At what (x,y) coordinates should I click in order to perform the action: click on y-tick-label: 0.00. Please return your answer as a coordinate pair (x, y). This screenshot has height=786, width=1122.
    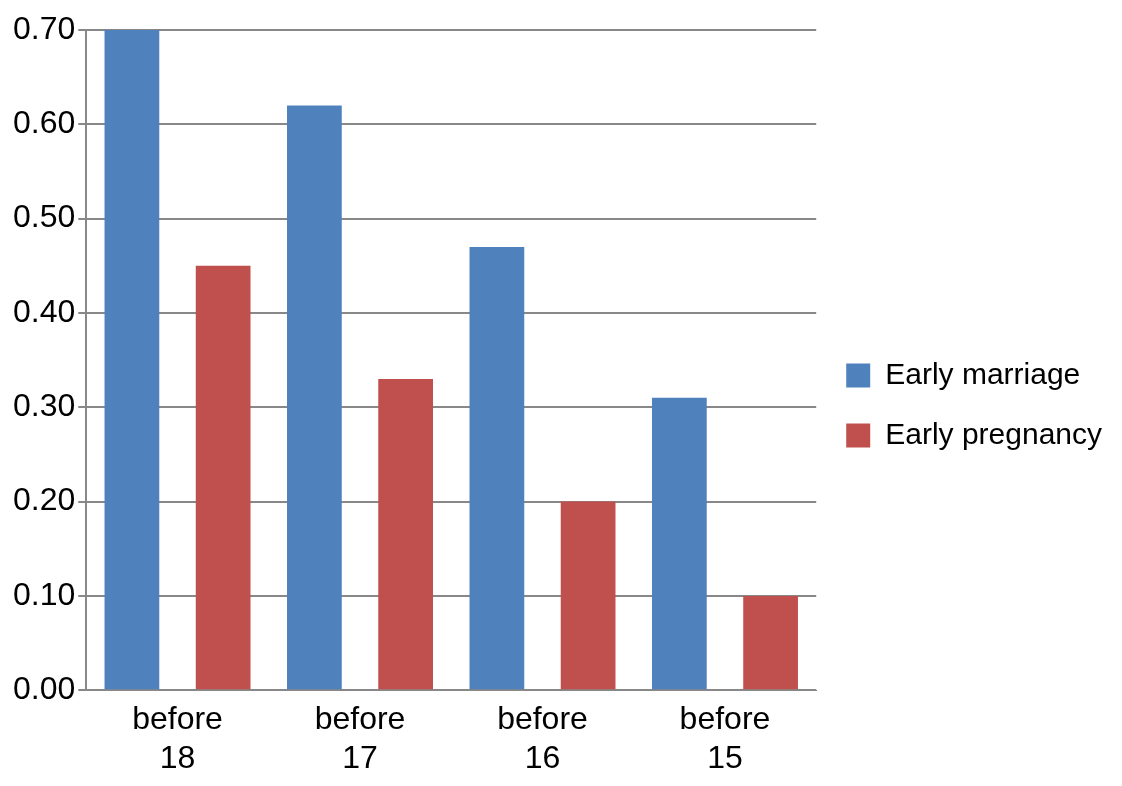
    Looking at the image, I should click on (44, 688).